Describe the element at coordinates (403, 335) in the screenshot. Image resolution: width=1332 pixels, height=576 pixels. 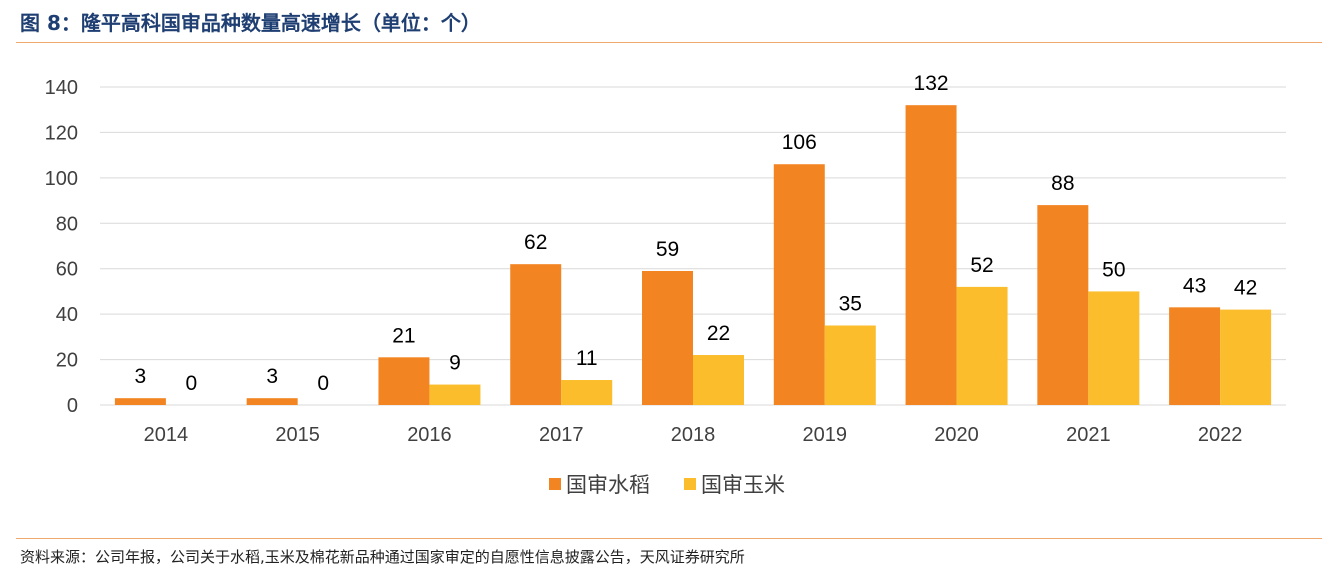
I see `data-label-rice-2016: 21` at that location.